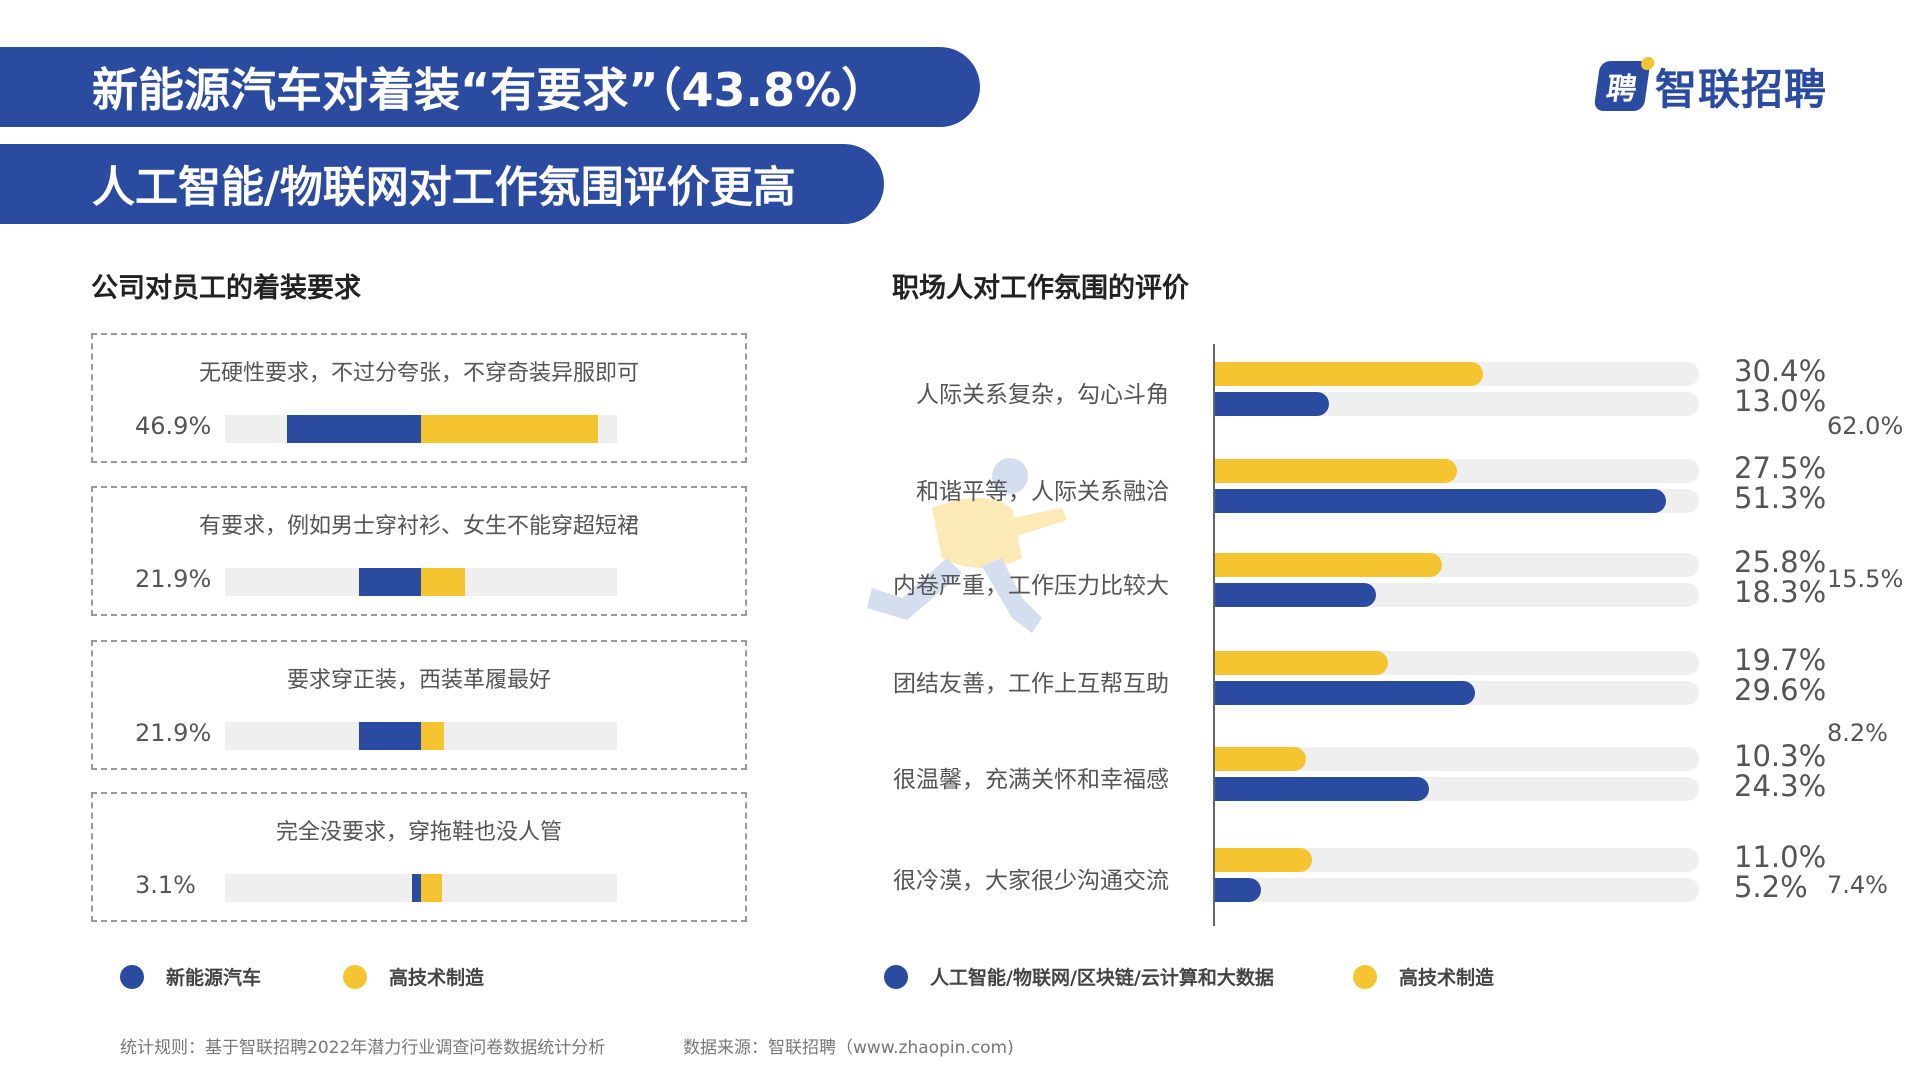 Image resolution: width=1918 pixels, height=1080 pixels. I want to click on right-legend-hitech: 高技术制造, so click(1423, 976).